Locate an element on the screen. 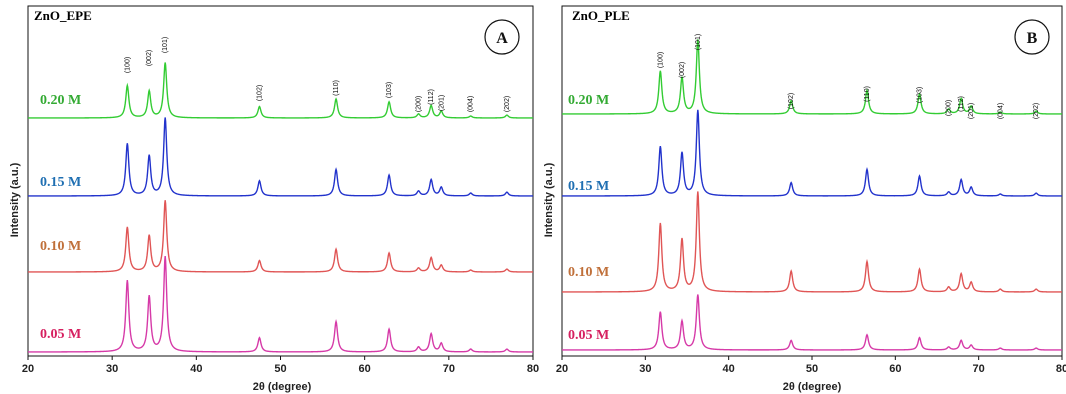  panel-badge: B is located at coordinates (1032, 38).